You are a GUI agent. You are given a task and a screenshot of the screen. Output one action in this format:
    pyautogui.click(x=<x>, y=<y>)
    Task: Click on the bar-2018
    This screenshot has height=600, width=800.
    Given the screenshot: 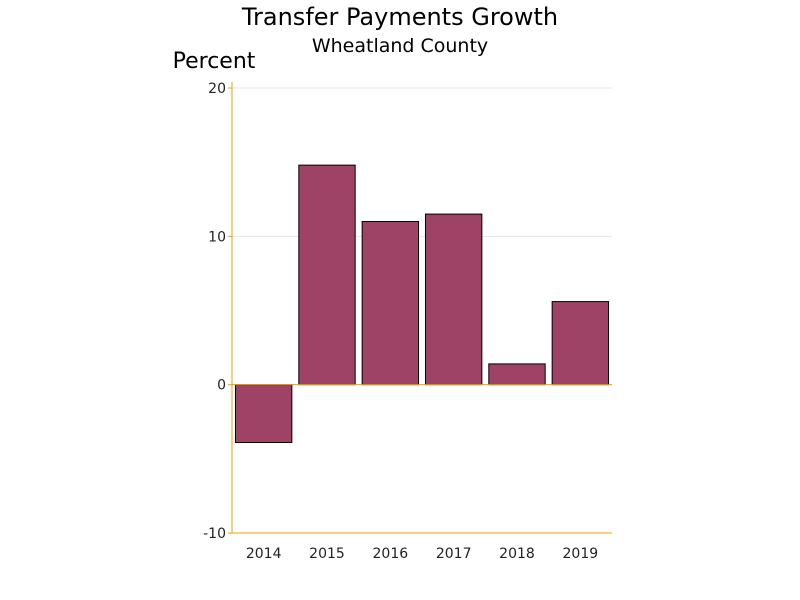 What is the action you would take?
    pyautogui.click(x=517, y=374)
    